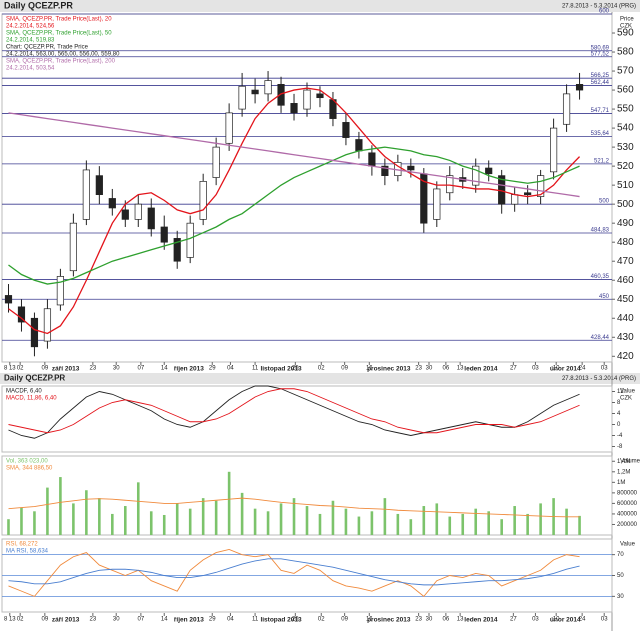  I want to click on y-tick-label: 0, so click(619, 425).